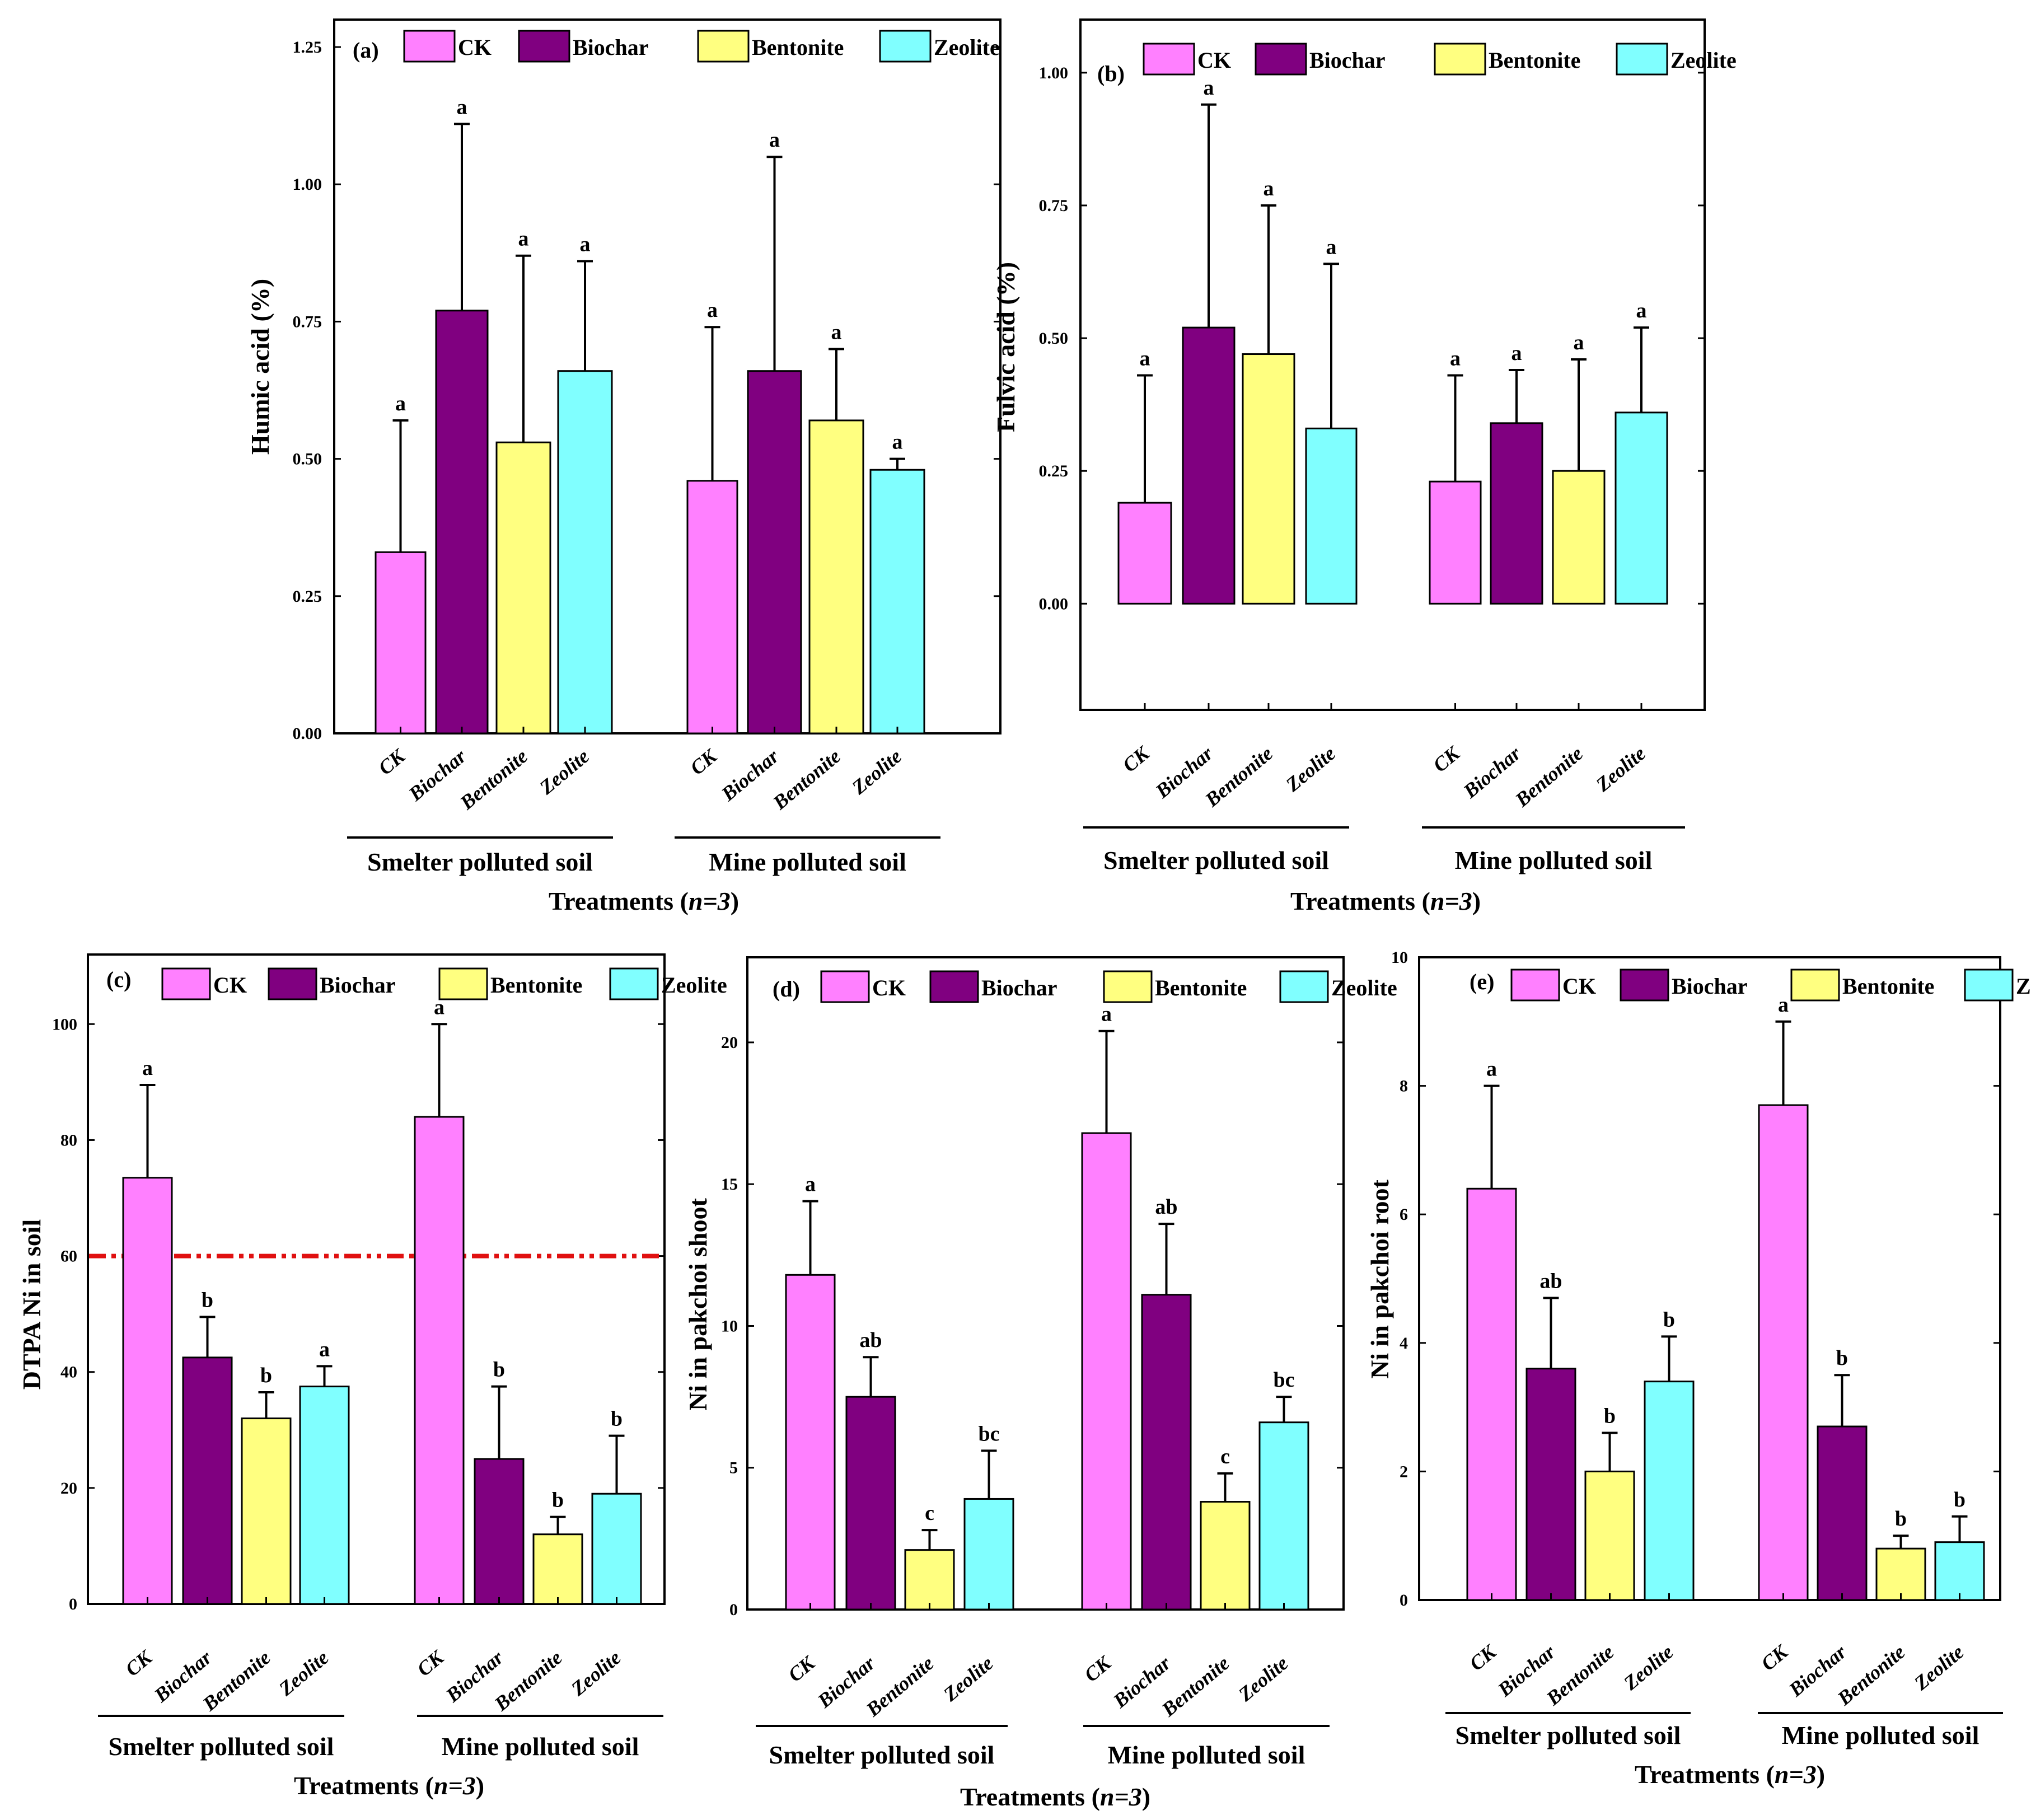 Image resolution: width=2031 pixels, height=1820 pixels. What do you see at coordinates (1005, 347) in the screenshot?
I see `y-axis-label: Fulvic acid (%)` at bounding box center [1005, 347].